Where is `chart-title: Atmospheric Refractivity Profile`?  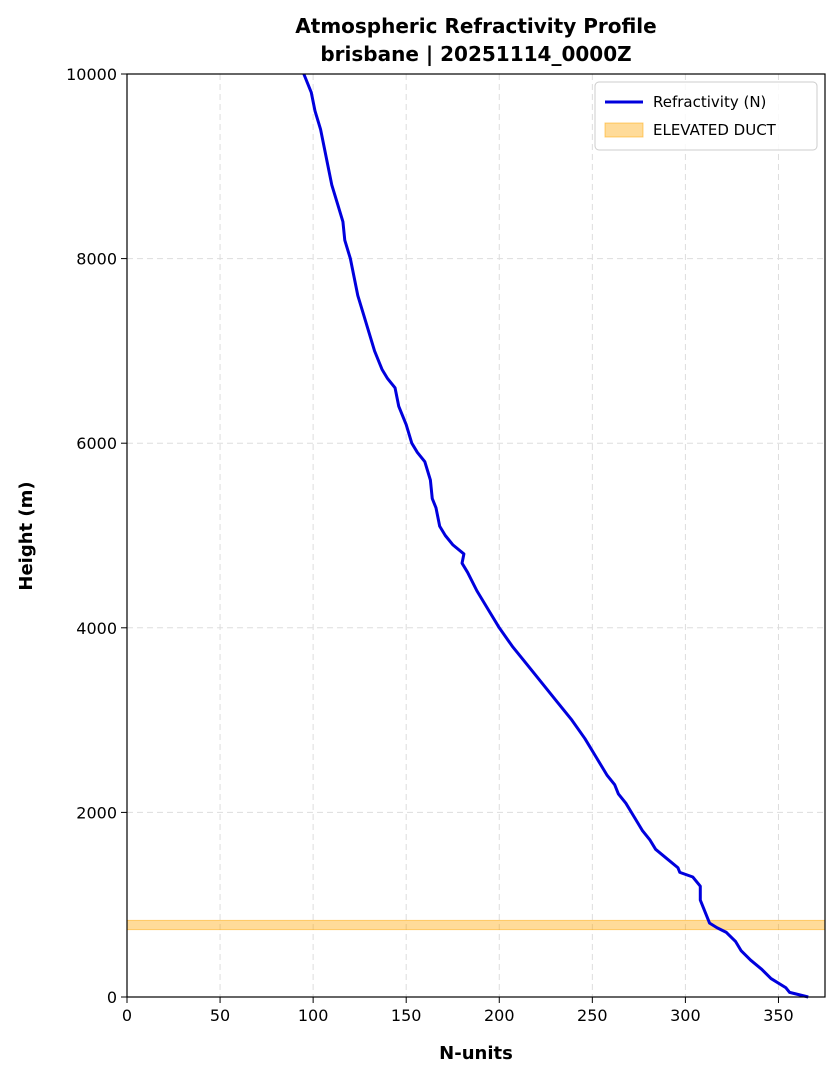 chart-title: Atmospheric Refractivity Profile is located at coordinates (475, 26).